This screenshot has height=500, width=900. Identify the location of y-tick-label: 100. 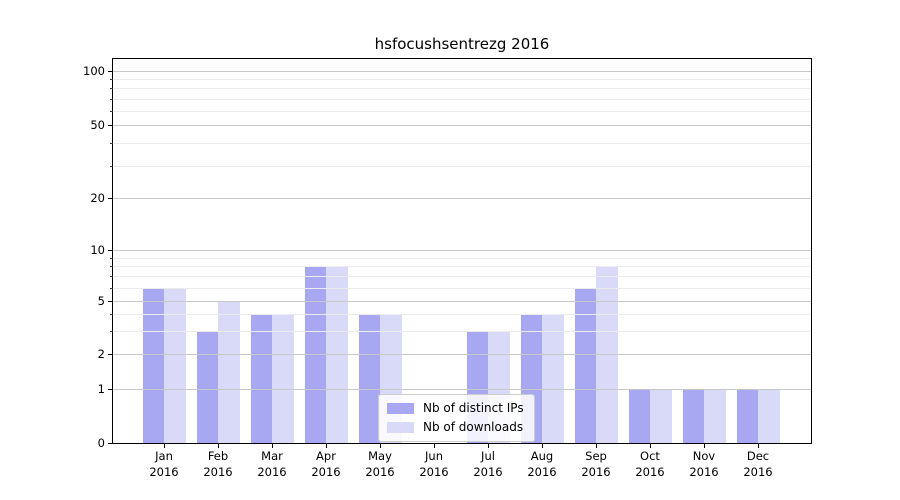
(94, 71).